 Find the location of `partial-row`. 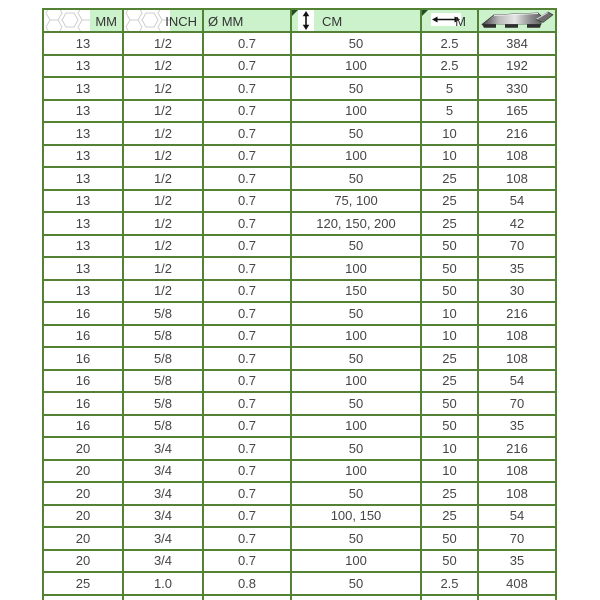

partial-row is located at coordinates (299, 596).